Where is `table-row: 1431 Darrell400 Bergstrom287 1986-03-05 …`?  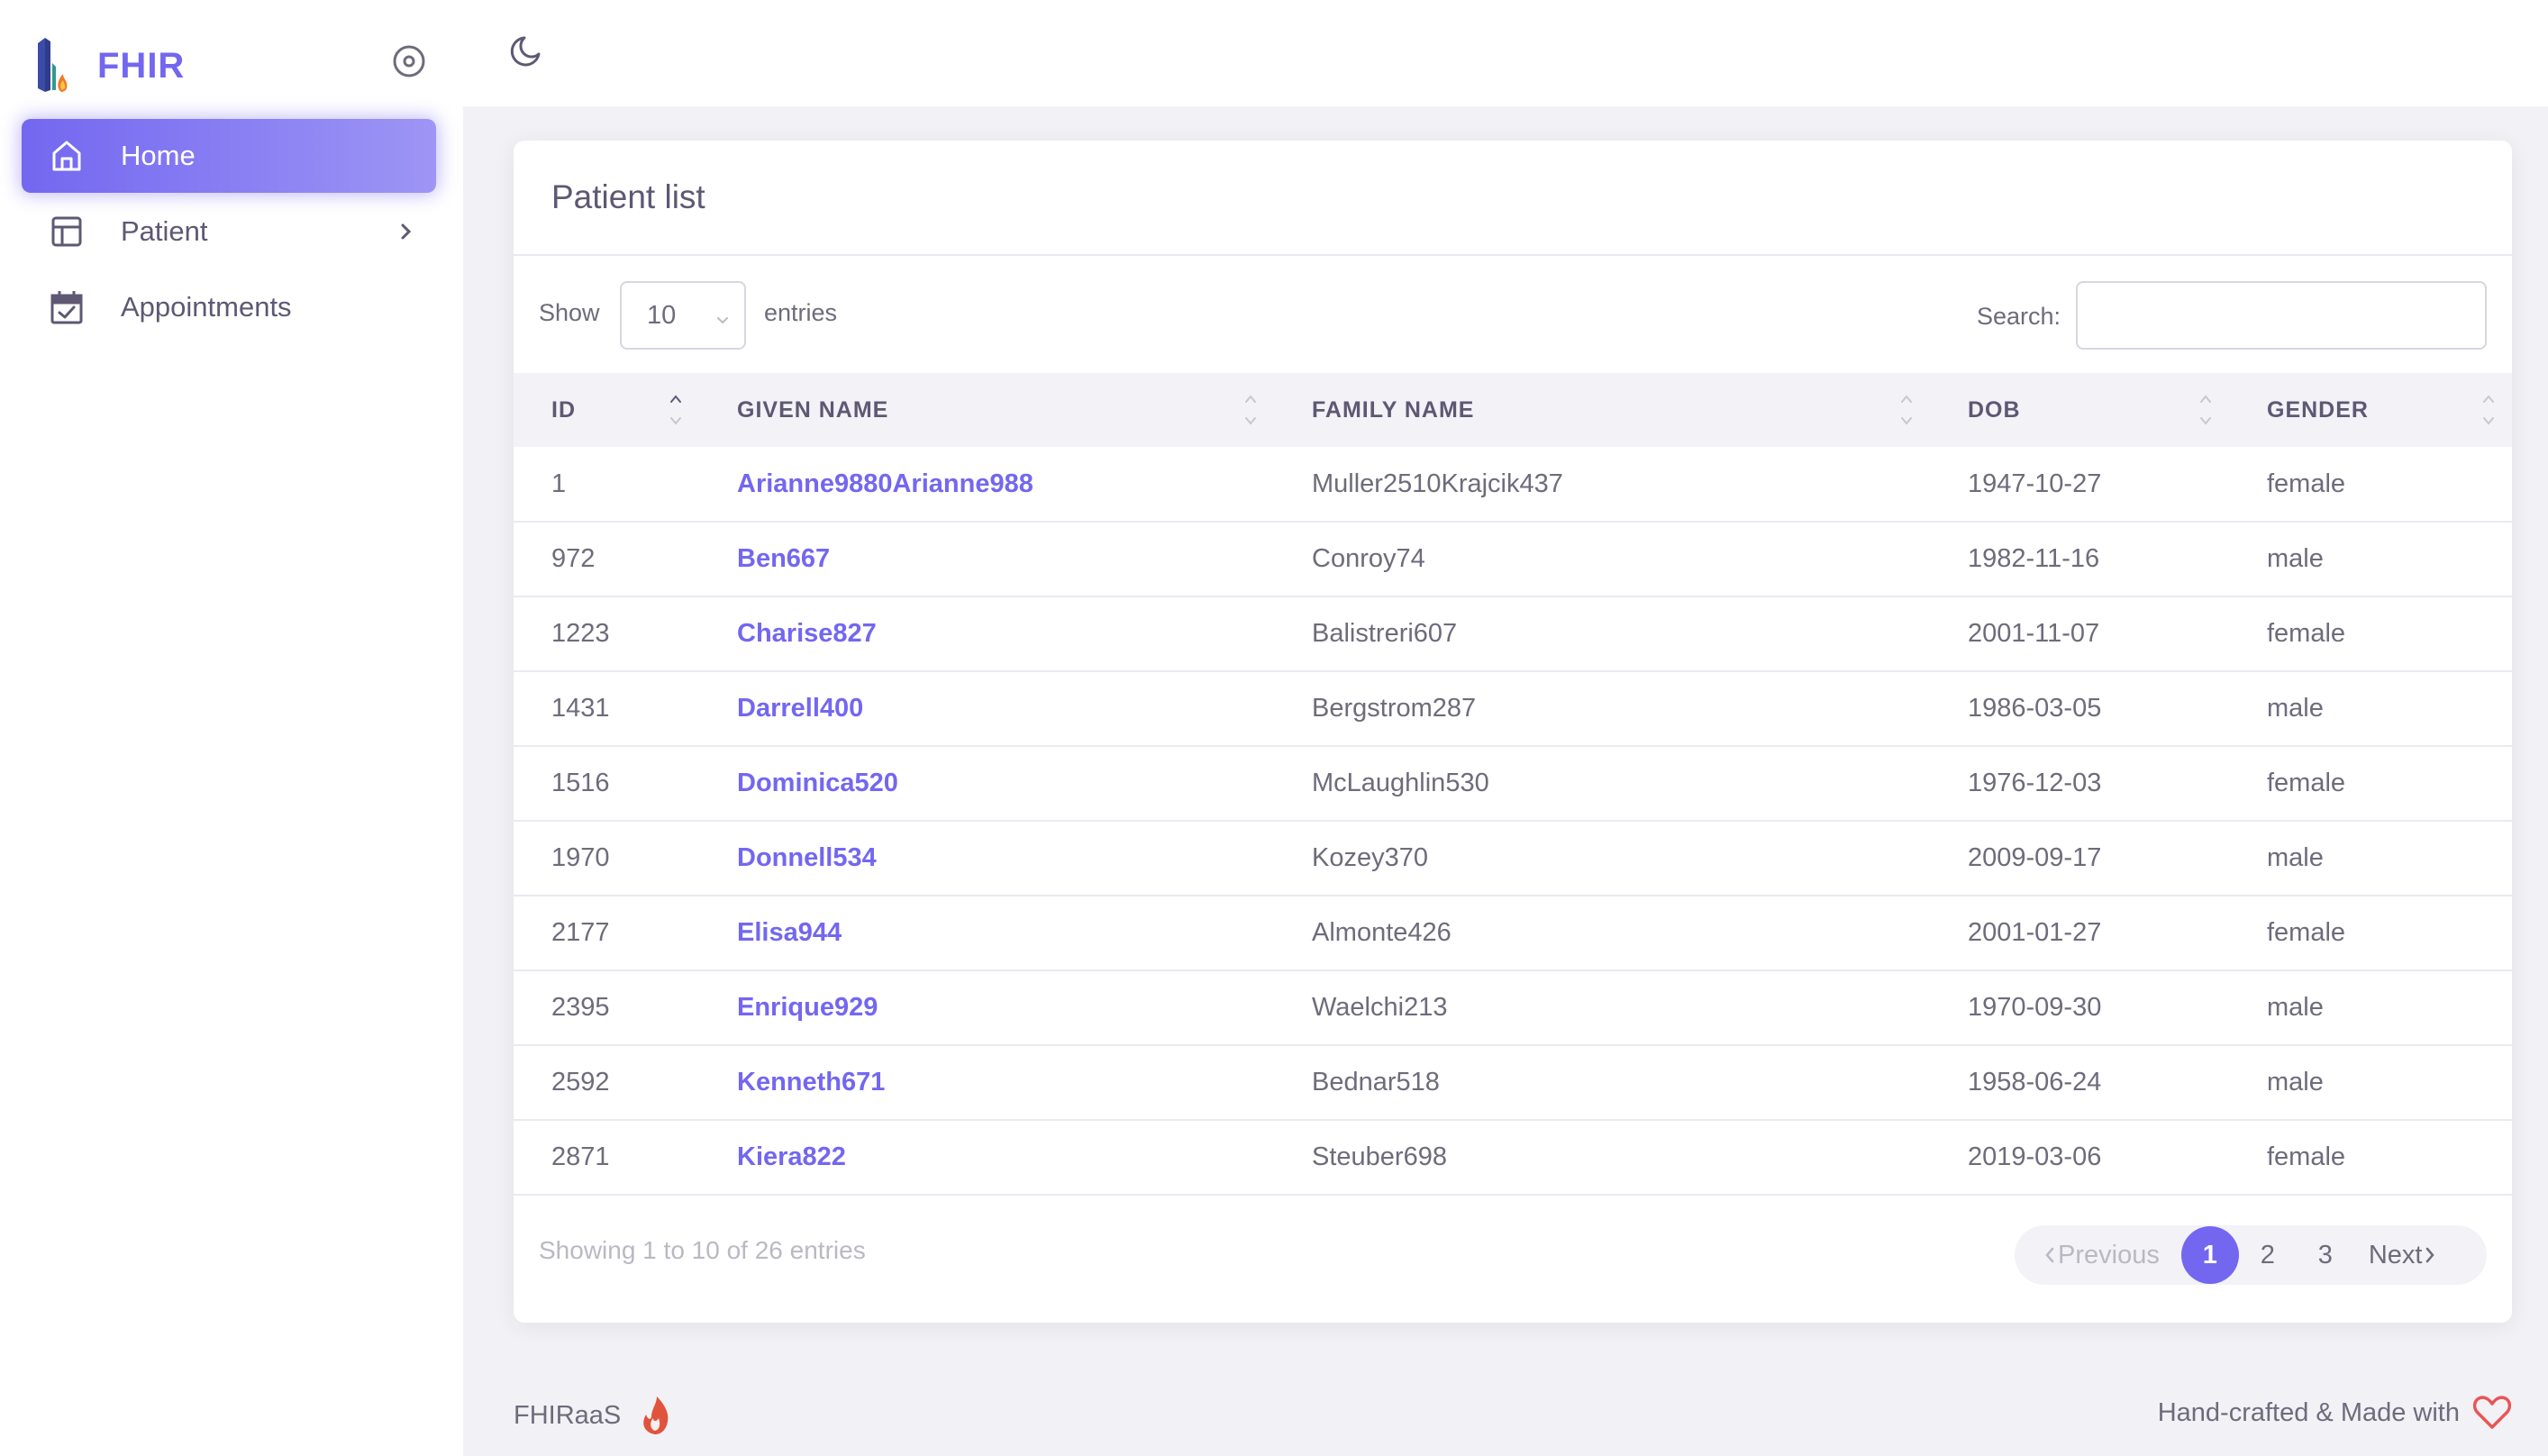 table-row: 1431 Darrell400 Bergstrom287 1986-03-05 … is located at coordinates (1513, 708).